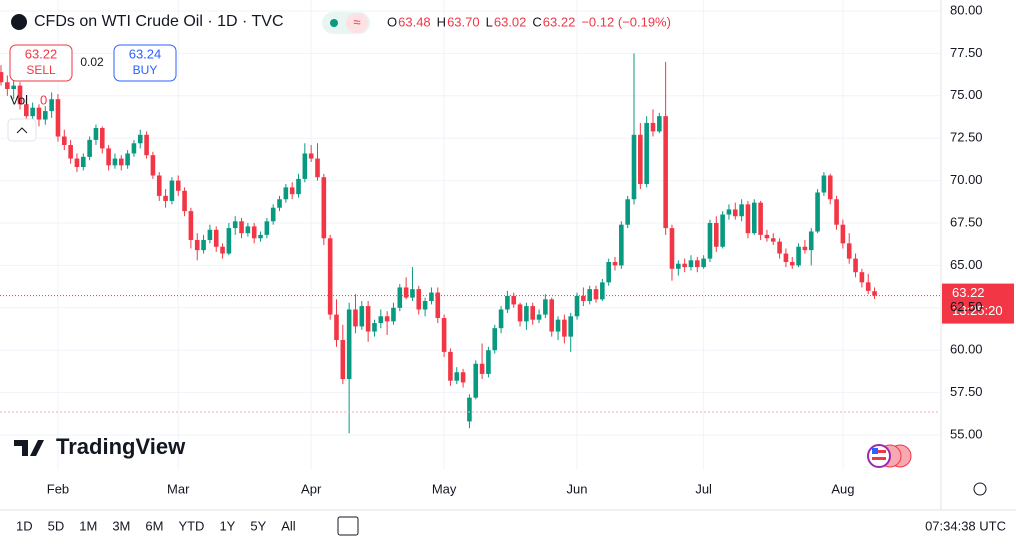 This screenshot has height=550, width=1016. What do you see at coordinates (178, 488) in the screenshot?
I see `x-tick-label: Mar` at bounding box center [178, 488].